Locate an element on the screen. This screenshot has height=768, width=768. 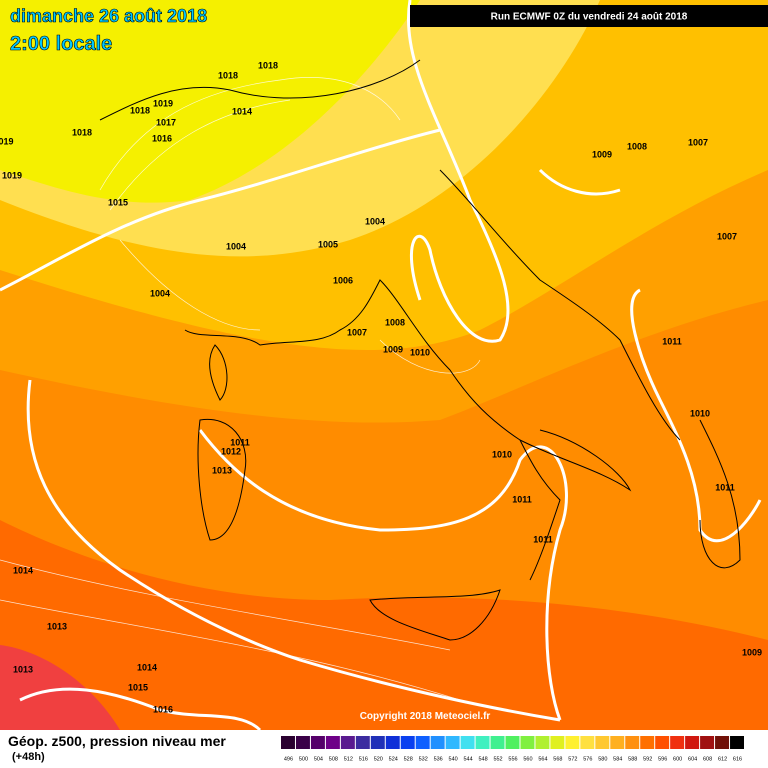
scale-label: 516 is located at coordinates (363, 759).